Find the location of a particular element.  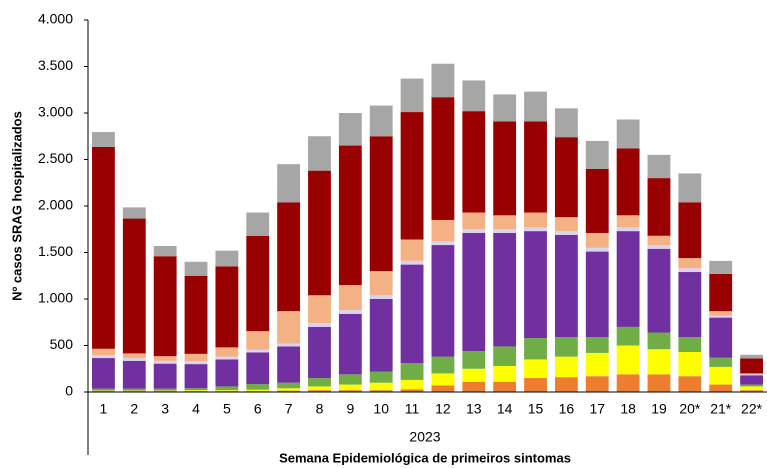

y-tick-label: 3.000 is located at coordinates (55, 112).